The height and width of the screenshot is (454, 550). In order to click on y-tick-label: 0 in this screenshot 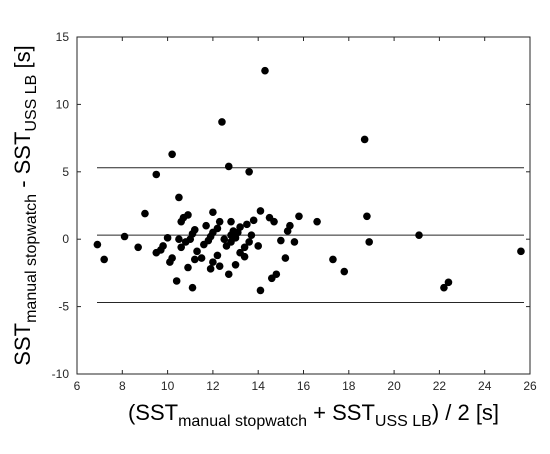, I will do `click(65, 239)`.